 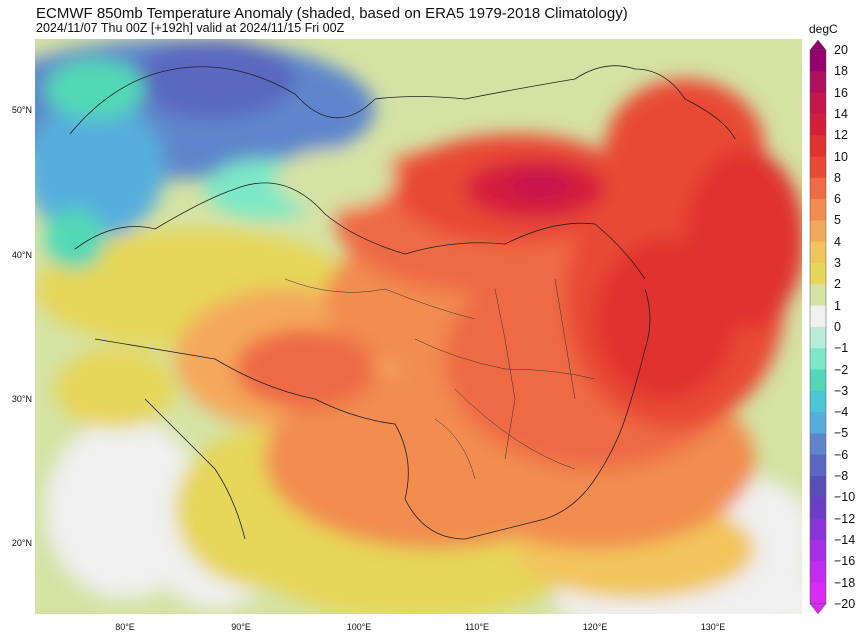 What do you see at coordinates (841, 476) in the screenshot?
I see `colorbar-tick-label: −8` at bounding box center [841, 476].